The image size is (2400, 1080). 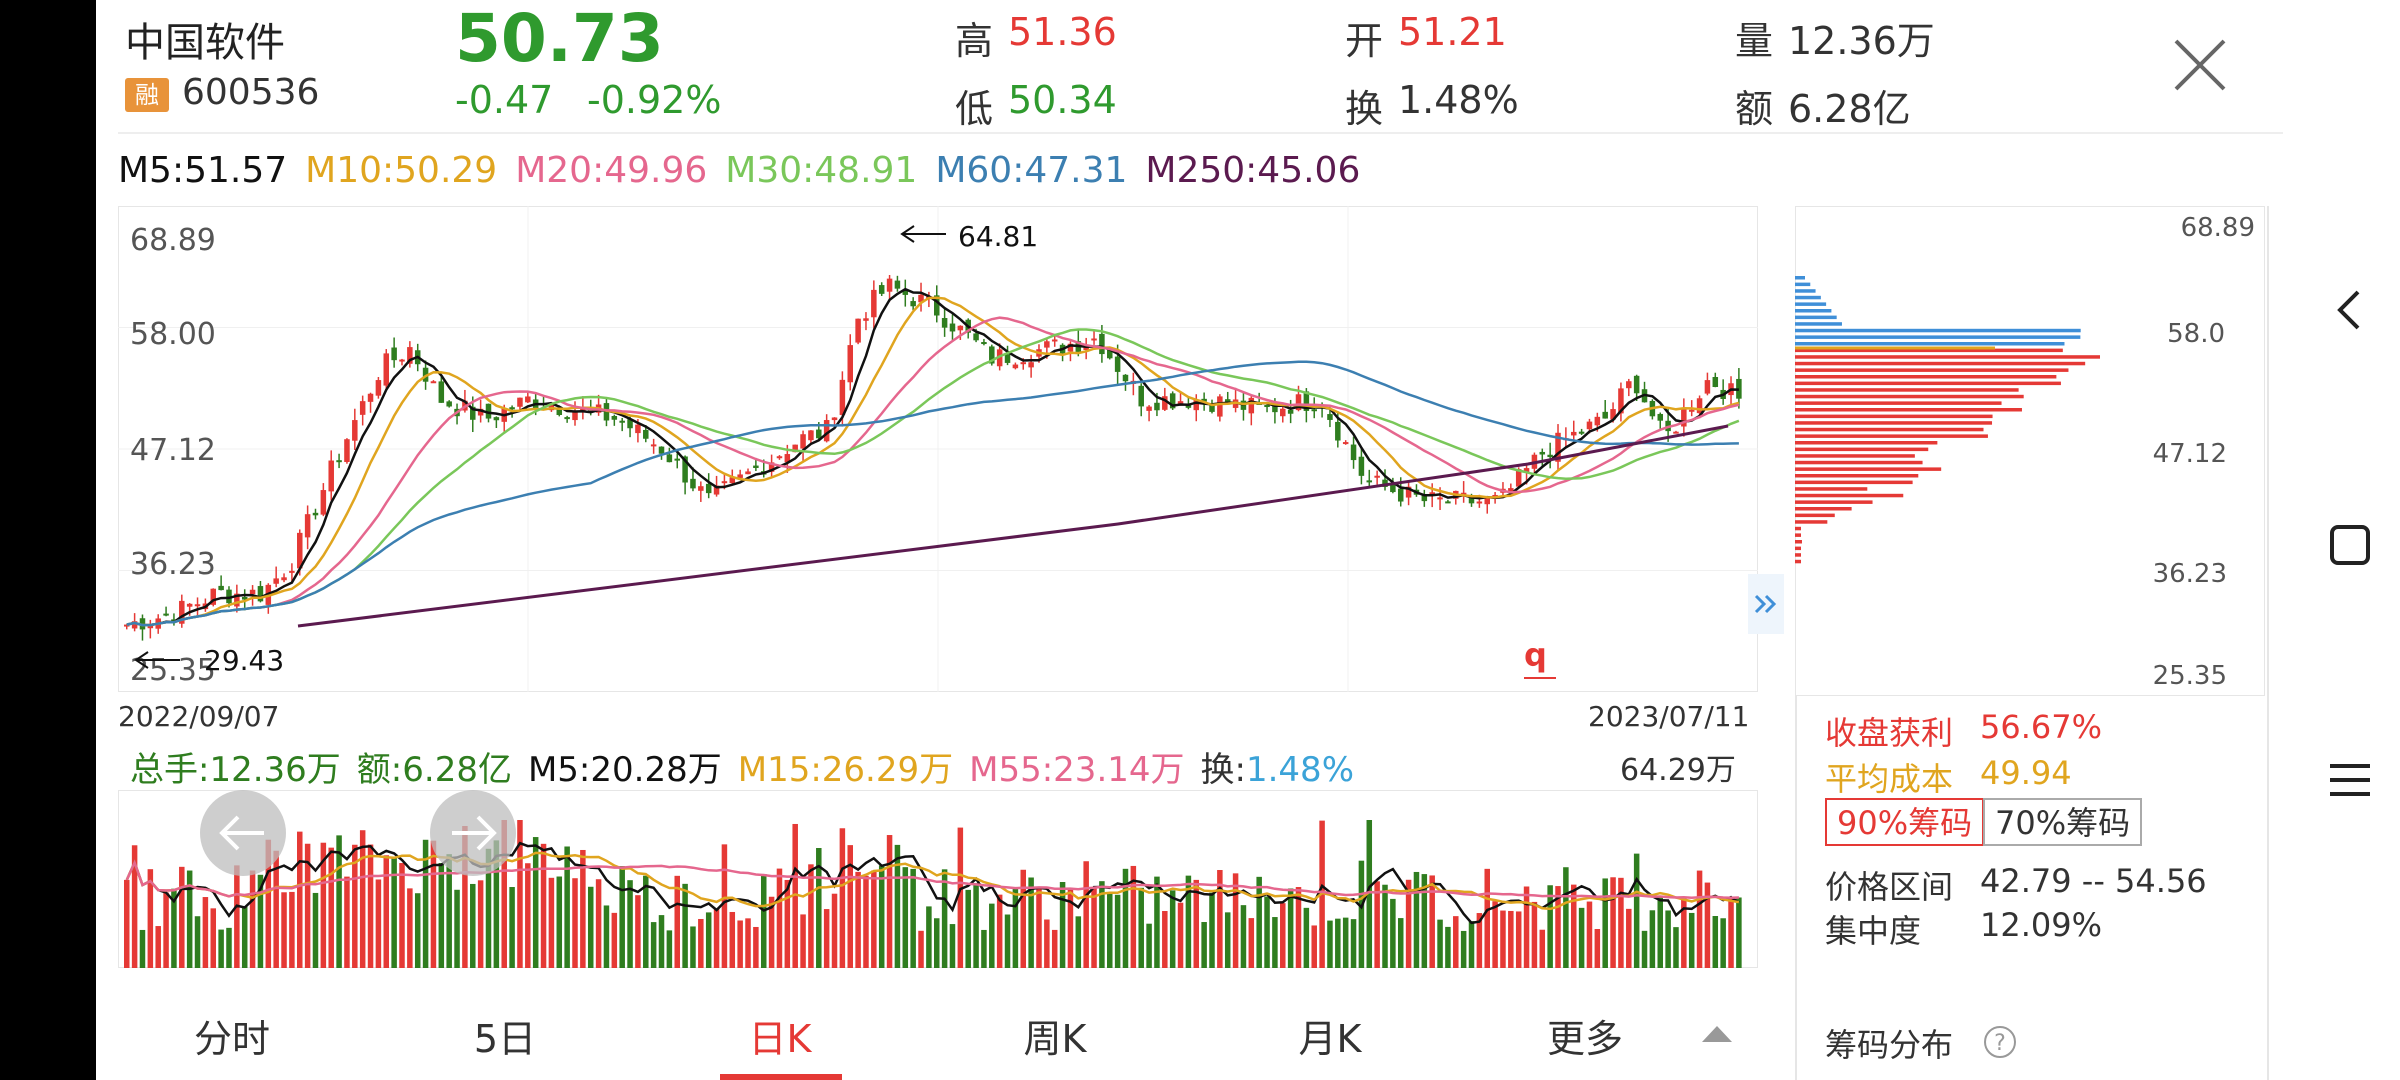 I want to click on tab-more: 更多, so click(x=1584, y=1039).